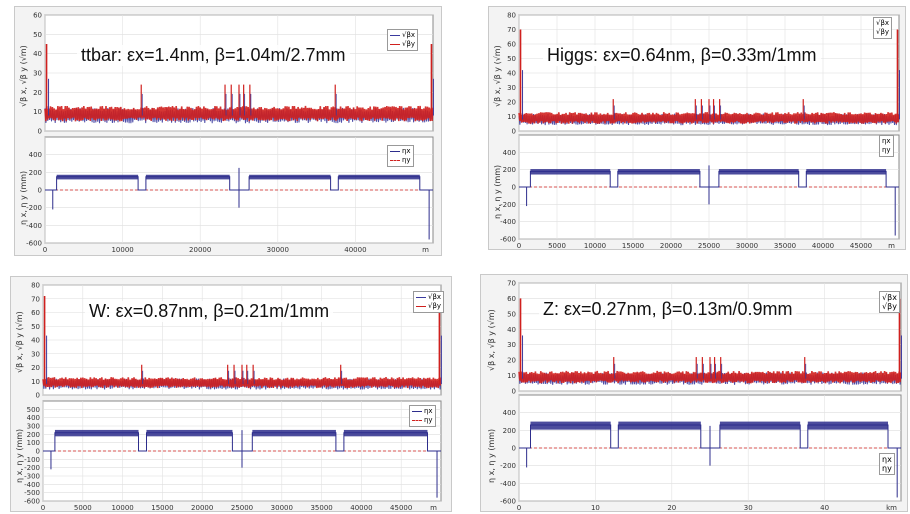 Image resolution: width=910 pixels, height=514 pixels. What do you see at coordinates (33, 410) in the screenshot?
I see `bottom-ytick-label: 500` at bounding box center [33, 410].